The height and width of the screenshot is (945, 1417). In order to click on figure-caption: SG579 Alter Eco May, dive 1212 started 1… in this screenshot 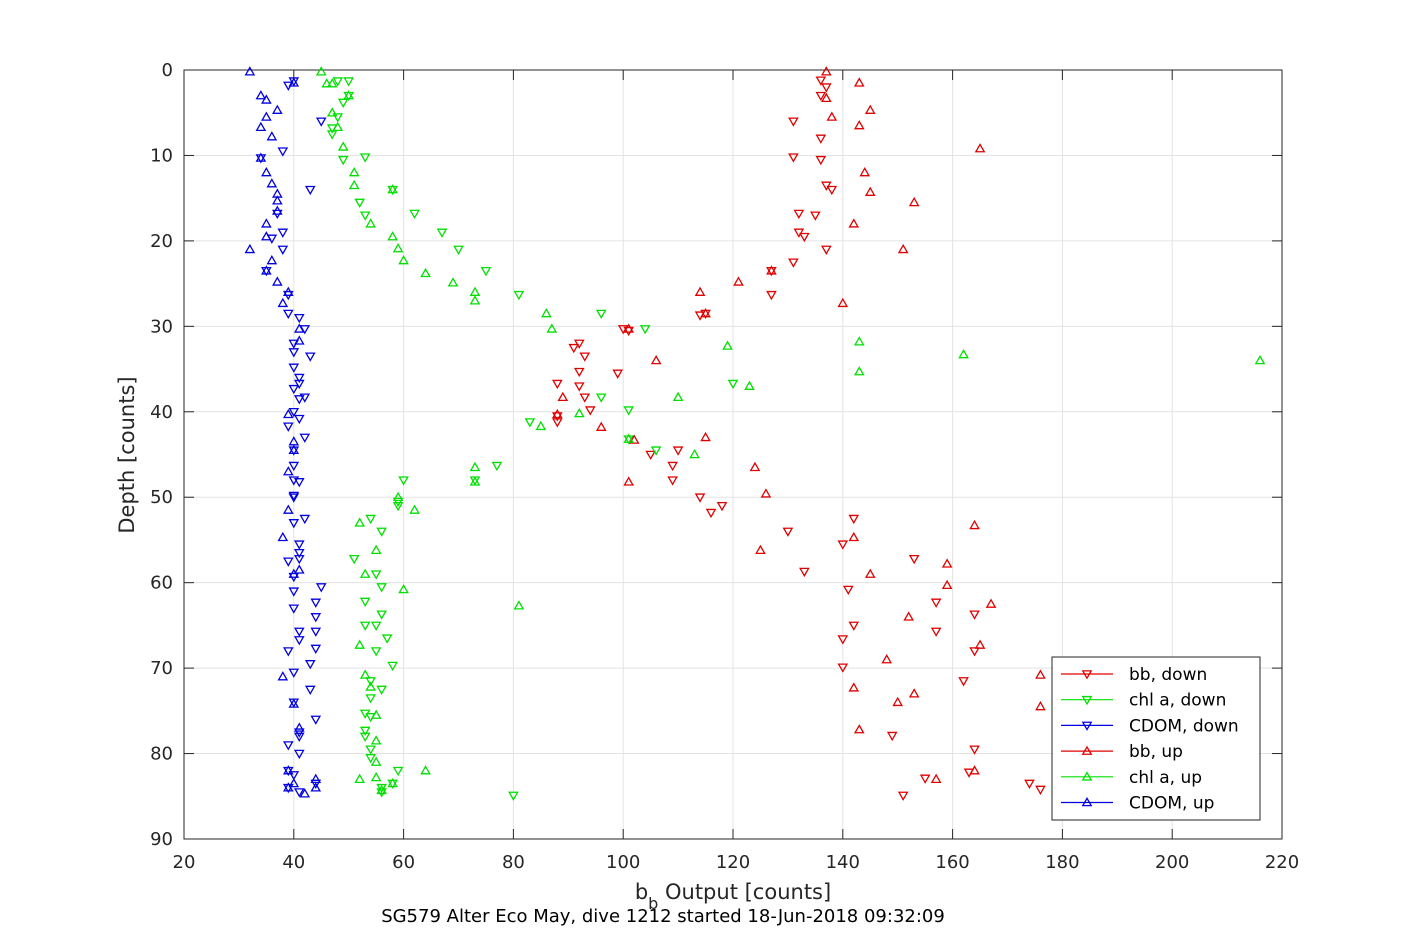, I will do `click(663, 916)`.